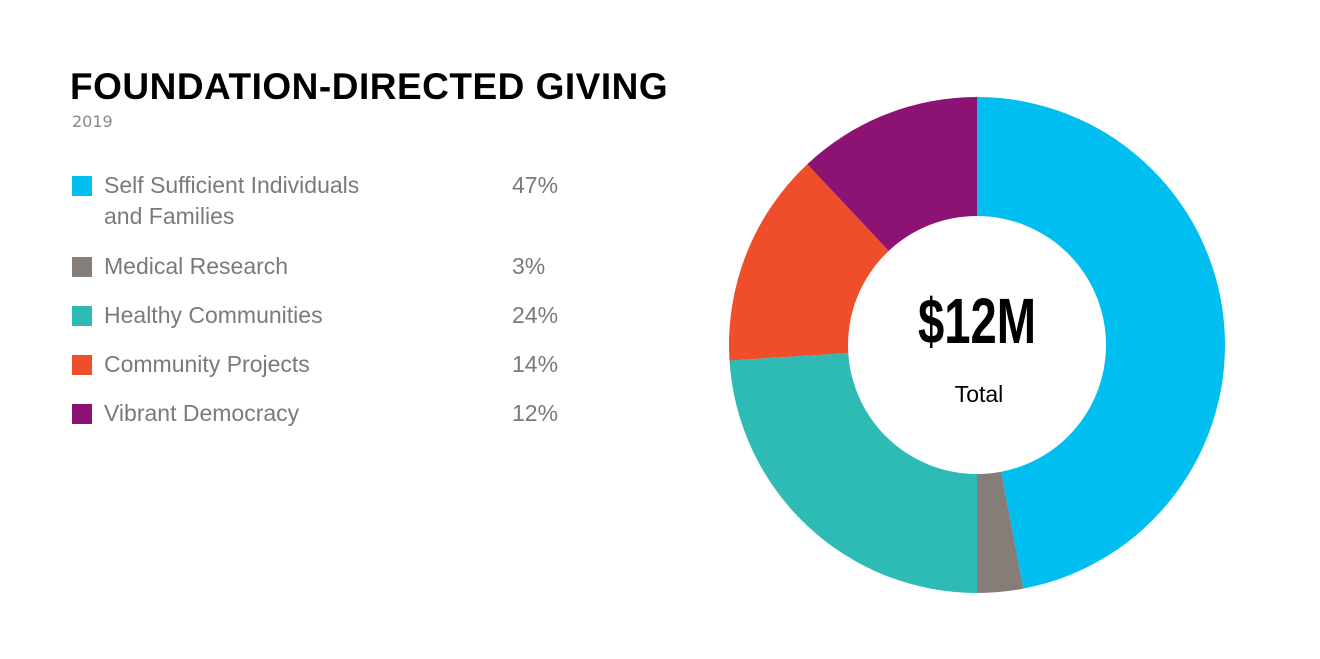 The width and height of the screenshot is (1320, 659). I want to click on legend-item: Community Projects 14%, so click(332, 373).